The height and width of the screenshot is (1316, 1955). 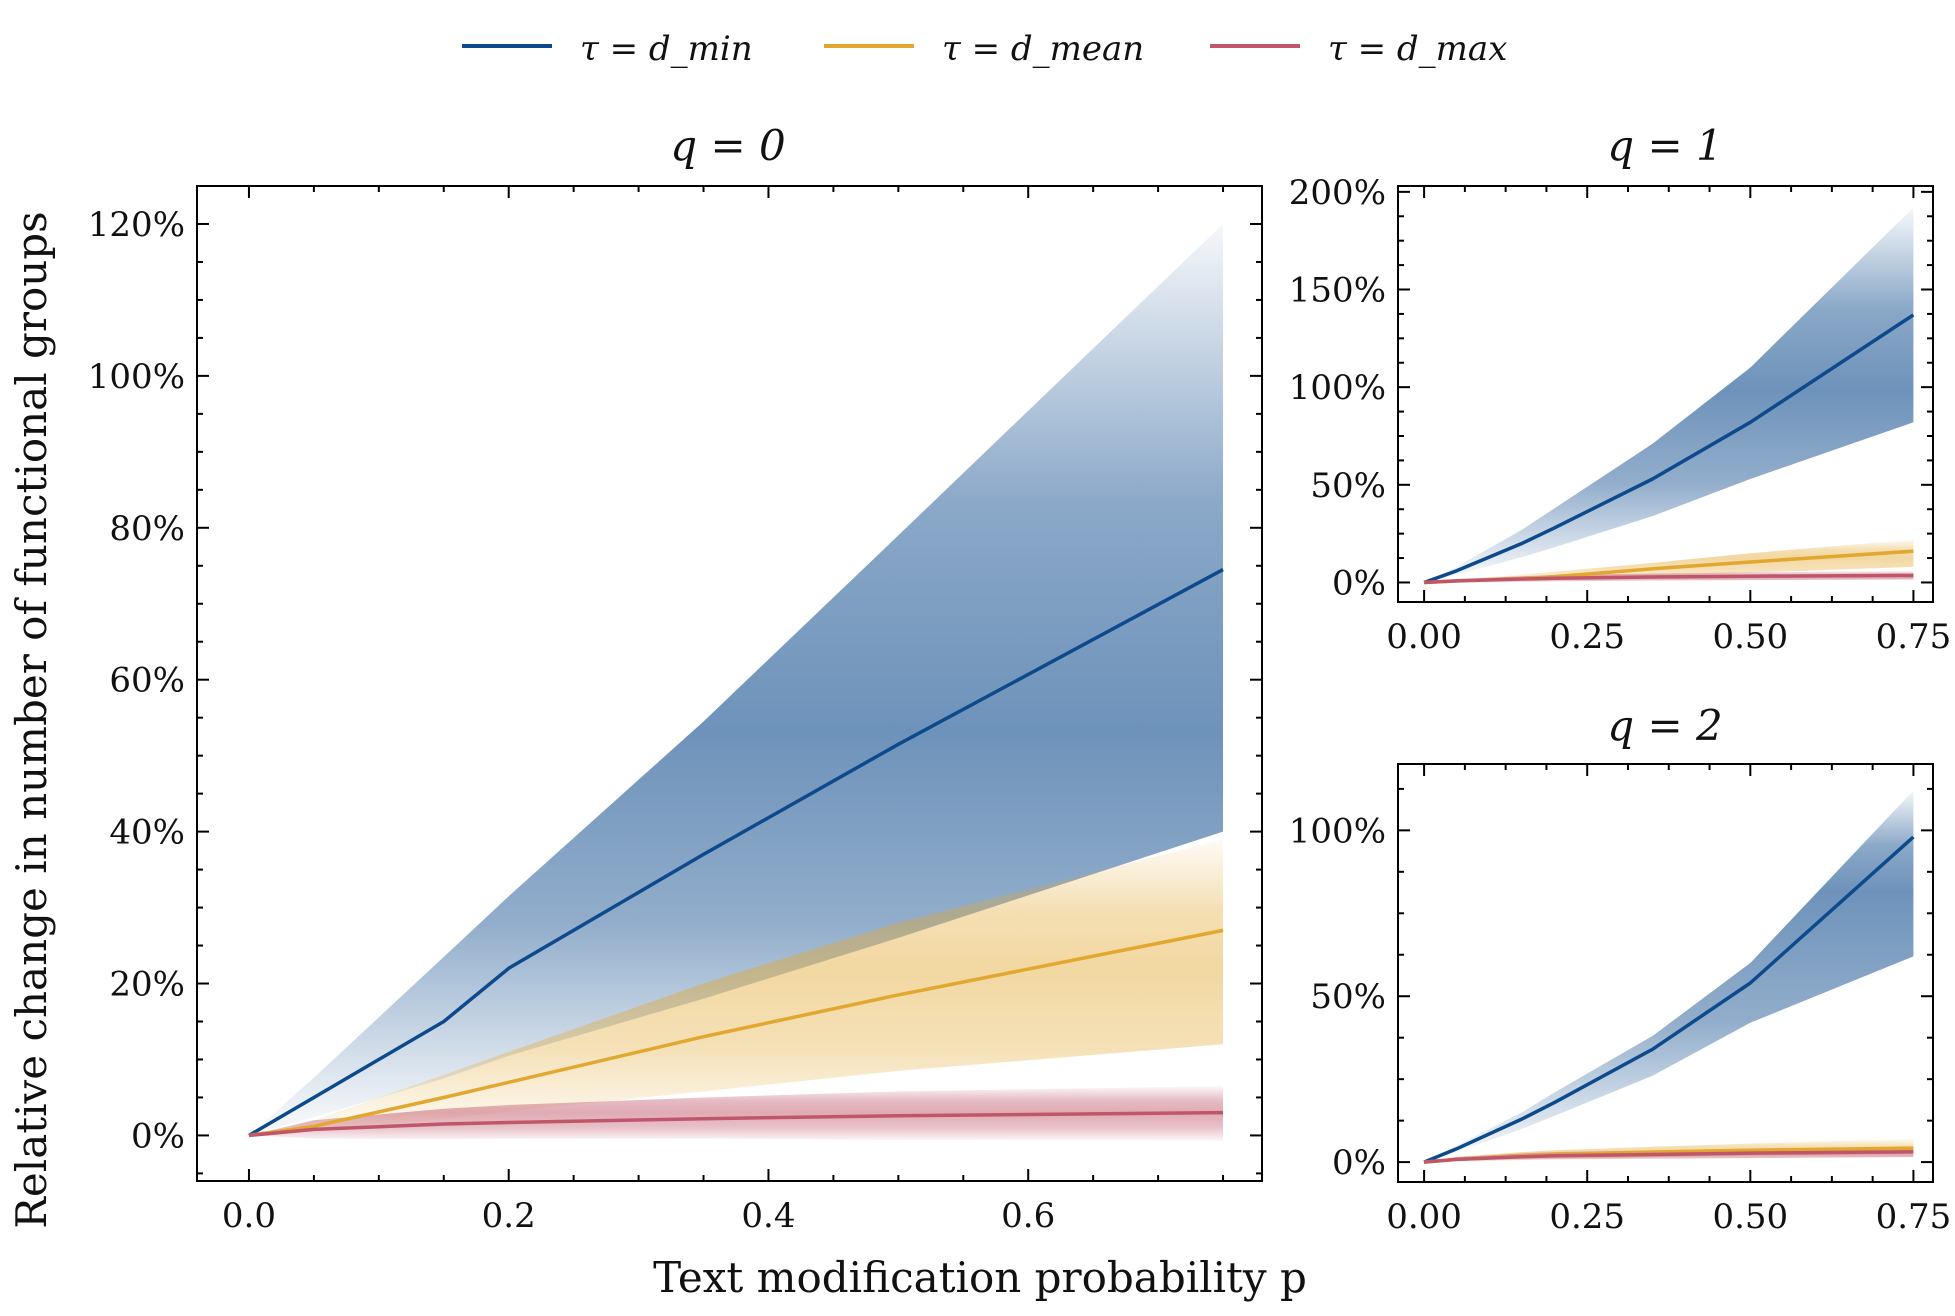 What do you see at coordinates (728, 145) in the screenshot?
I see `panel-title: q = 0` at bounding box center [728, 145].